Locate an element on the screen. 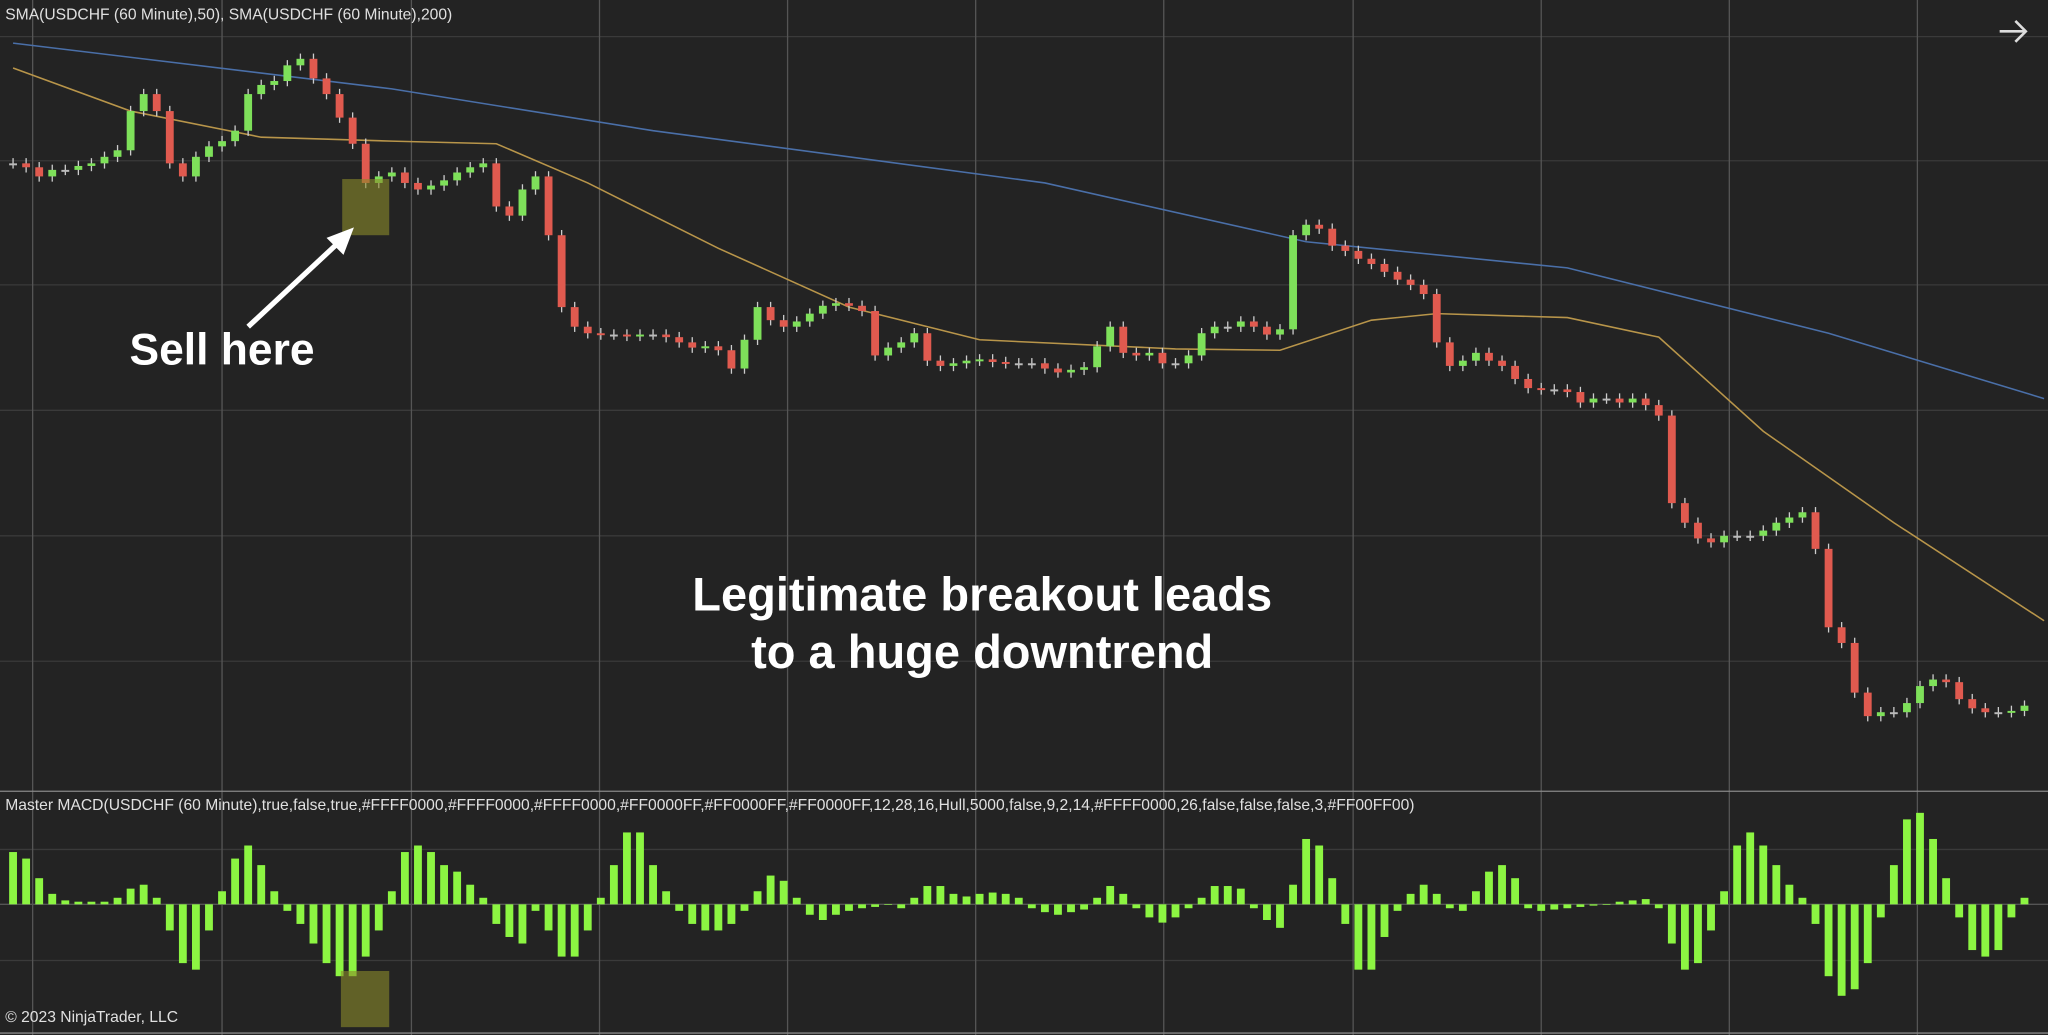 This screenshot has height=1035, width=2048. arrow-shaft is located at coordinates (295, 283).